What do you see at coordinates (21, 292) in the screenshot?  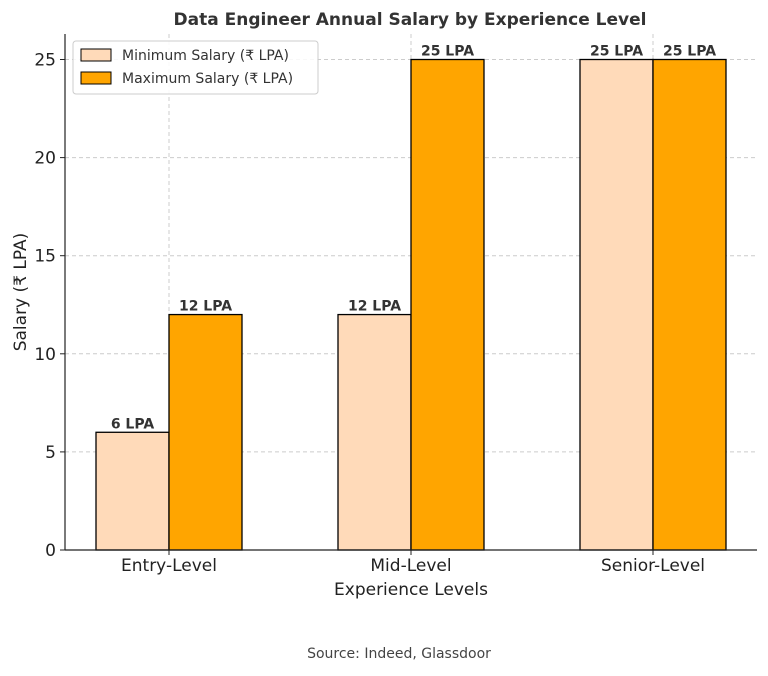 I see `y-axis-label: Salary (₹ LPA)` at bounding box center [21, 292].